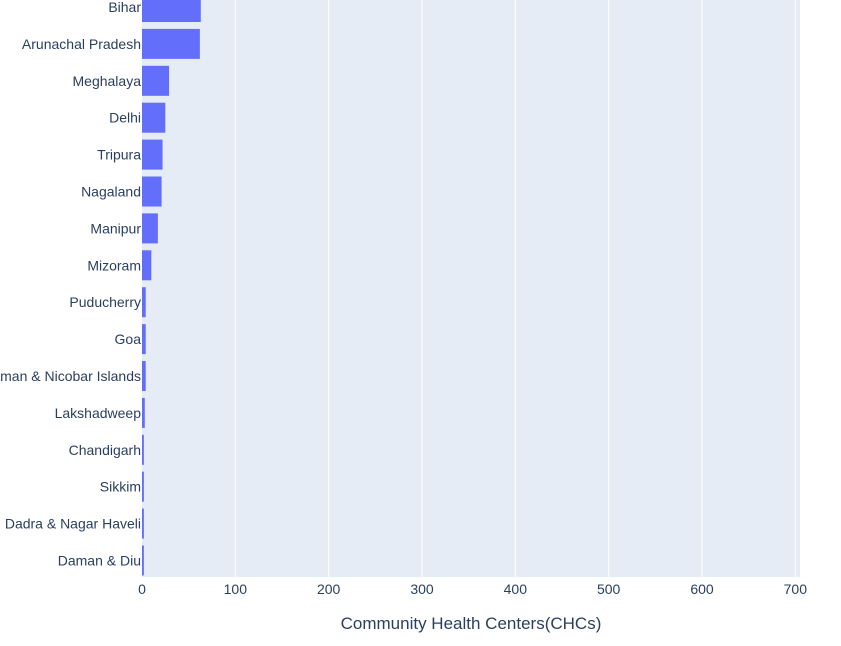 The width and height of the screenshot is (841, 646). I want to click on x-tick-label: 300, so click(422, 589).